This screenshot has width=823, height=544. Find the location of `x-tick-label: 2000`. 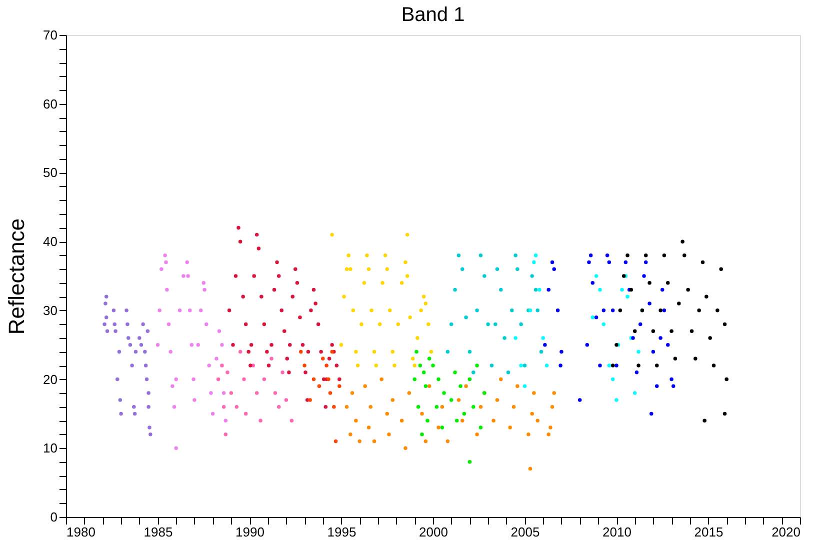

x-tick-label: 2000 is located at coordinates (433, 532).